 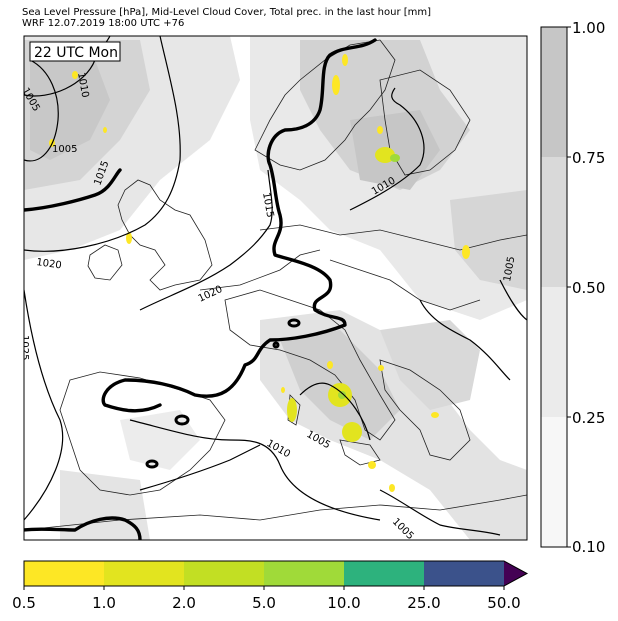 I want to click on precipitation-colorbar: 0.5 1.0 2.0 5.0 10.0 25.0 50.0, so click(x=270, y=586).